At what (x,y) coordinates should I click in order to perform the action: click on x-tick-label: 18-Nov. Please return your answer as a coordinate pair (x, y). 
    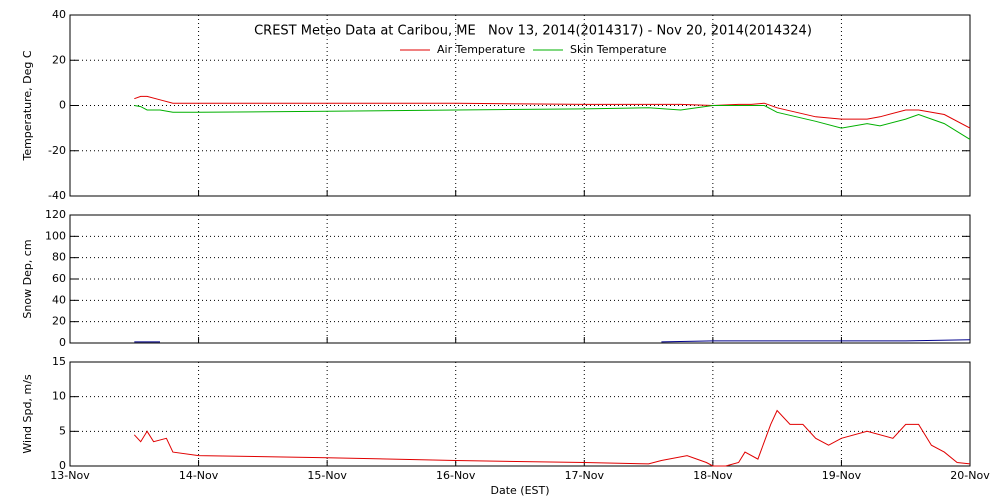
    Looking at the image, I should click on (713, 475).